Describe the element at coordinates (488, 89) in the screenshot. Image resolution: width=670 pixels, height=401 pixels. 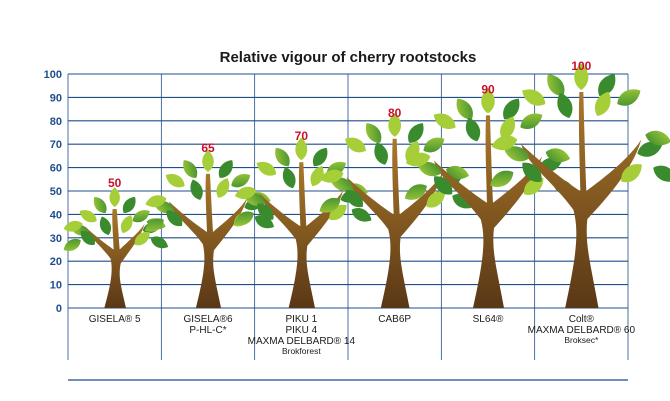
I see `data-label: 90` at that location.